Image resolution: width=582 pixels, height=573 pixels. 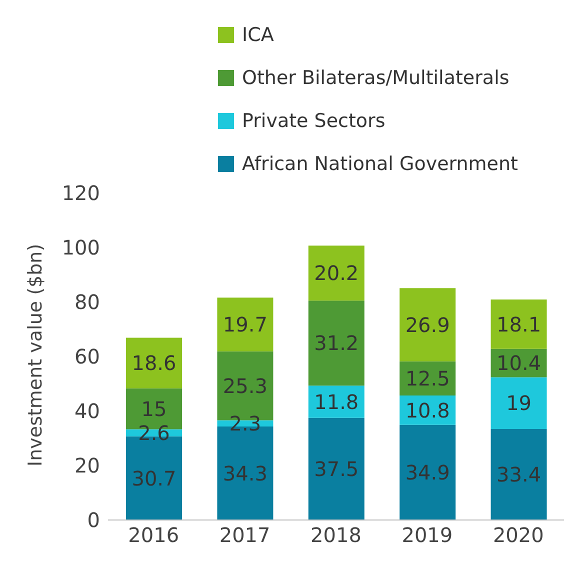 I want to click on data-label: 34.9, so click(x=427, y=472).